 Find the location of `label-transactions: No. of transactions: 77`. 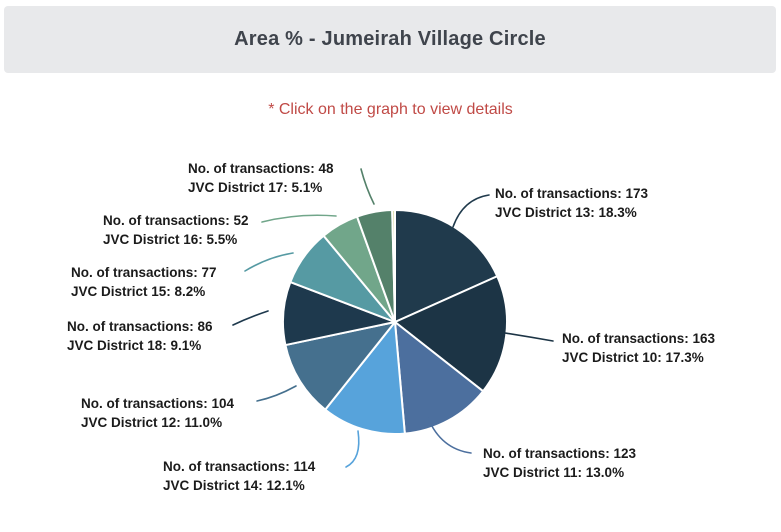

label-transactions: No. of transactions: 77 is located at coordinates (144, 272).